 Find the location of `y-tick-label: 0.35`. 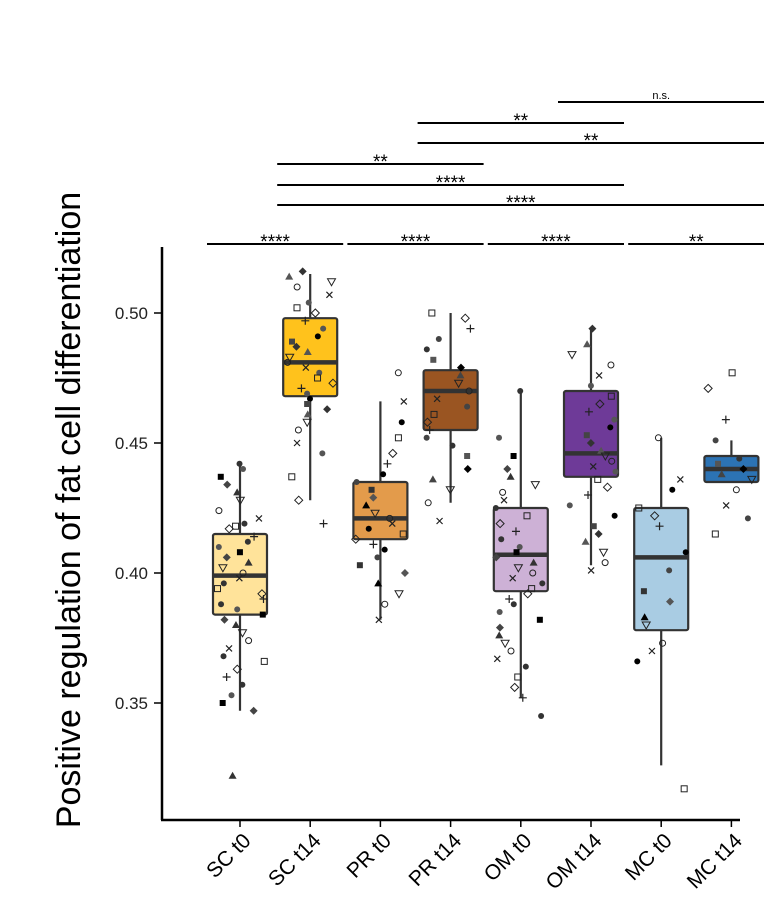

y-tick-label: 0.35 is located at coordinates (131, 703).